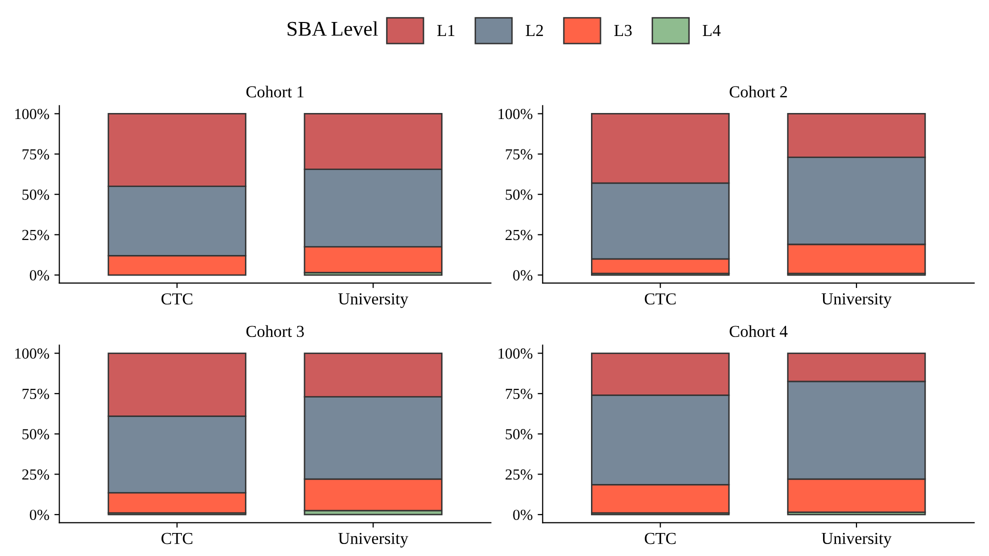 The image size is (989, 556). What do you see at coordinates (534, 30) in the screenshot?
I see `legend-label: L2` at bounding box center [534, 30].